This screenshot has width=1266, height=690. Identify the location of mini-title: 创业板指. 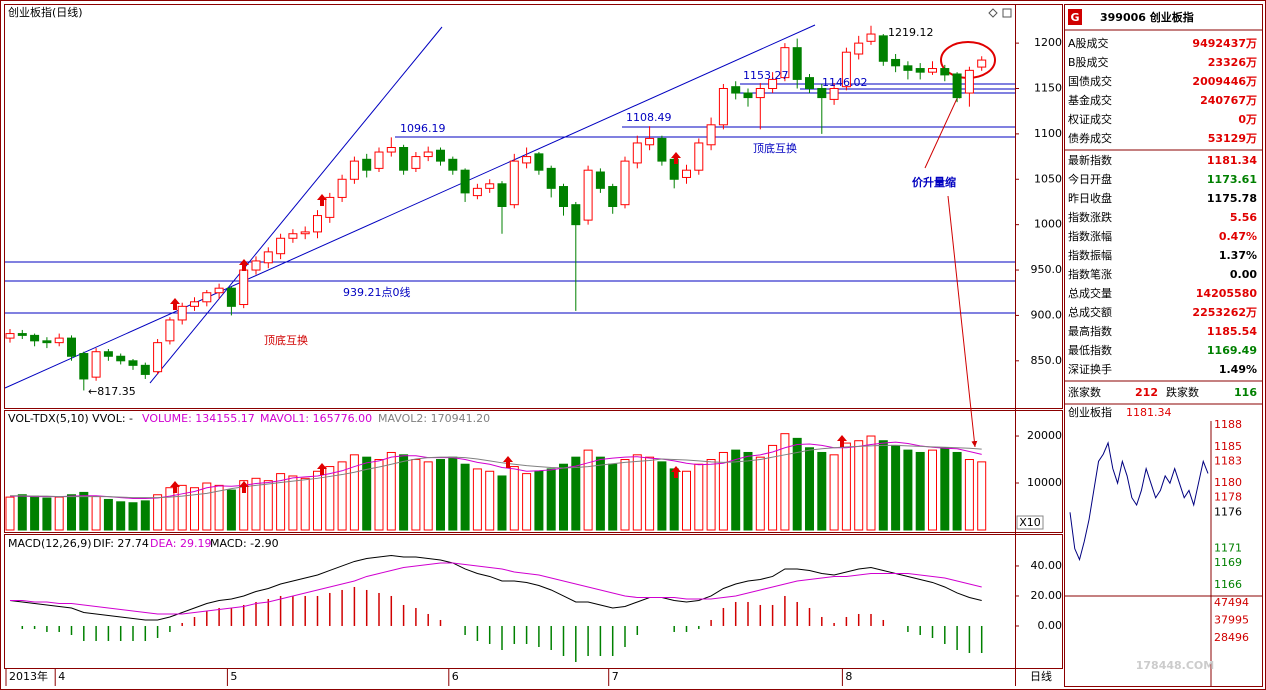
(1090, 412).